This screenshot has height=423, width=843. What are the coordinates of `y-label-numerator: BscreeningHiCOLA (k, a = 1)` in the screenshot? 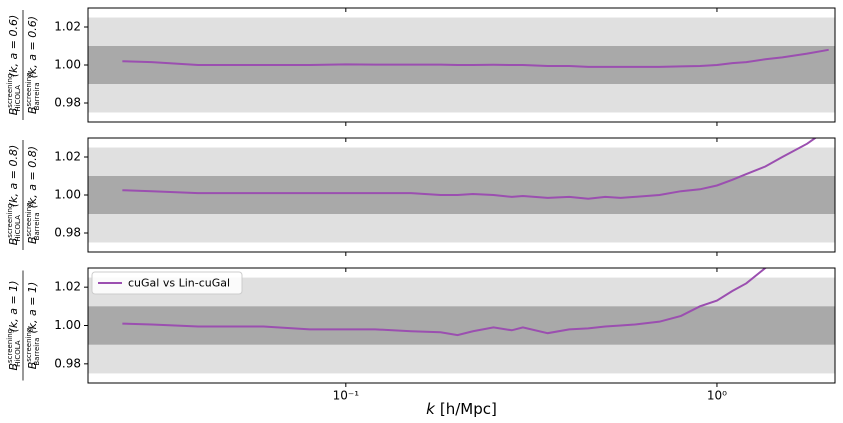 It's located at (14, 325).